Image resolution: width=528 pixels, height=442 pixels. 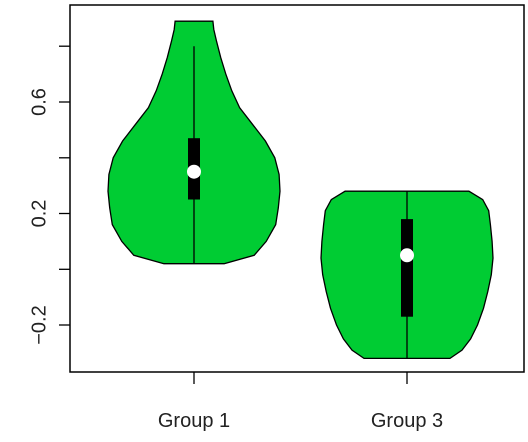 What do you see at coordinates (407, 421) in the screenshot?
I see `x-tick-label: Group 3` at bounding box center [407, 421].